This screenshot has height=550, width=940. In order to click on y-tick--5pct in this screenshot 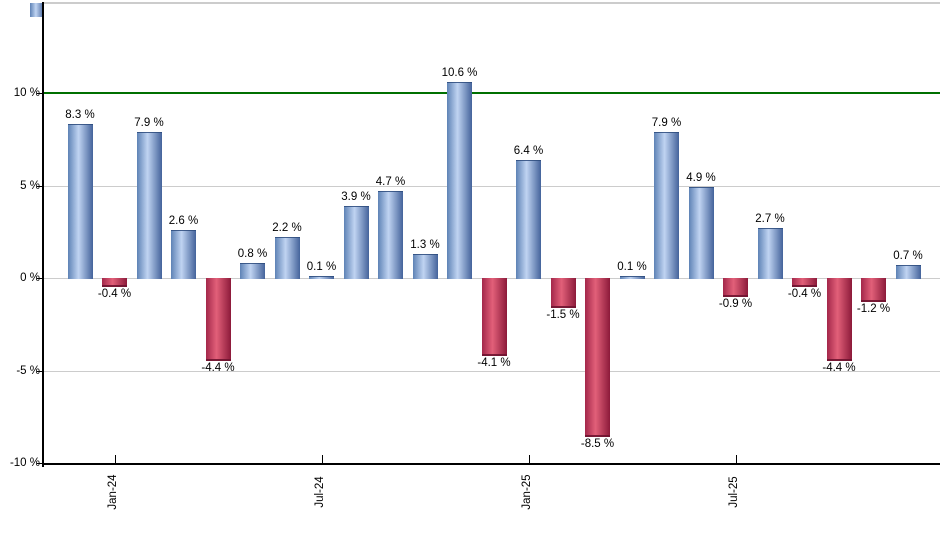, I will do `click(40, 371)`.